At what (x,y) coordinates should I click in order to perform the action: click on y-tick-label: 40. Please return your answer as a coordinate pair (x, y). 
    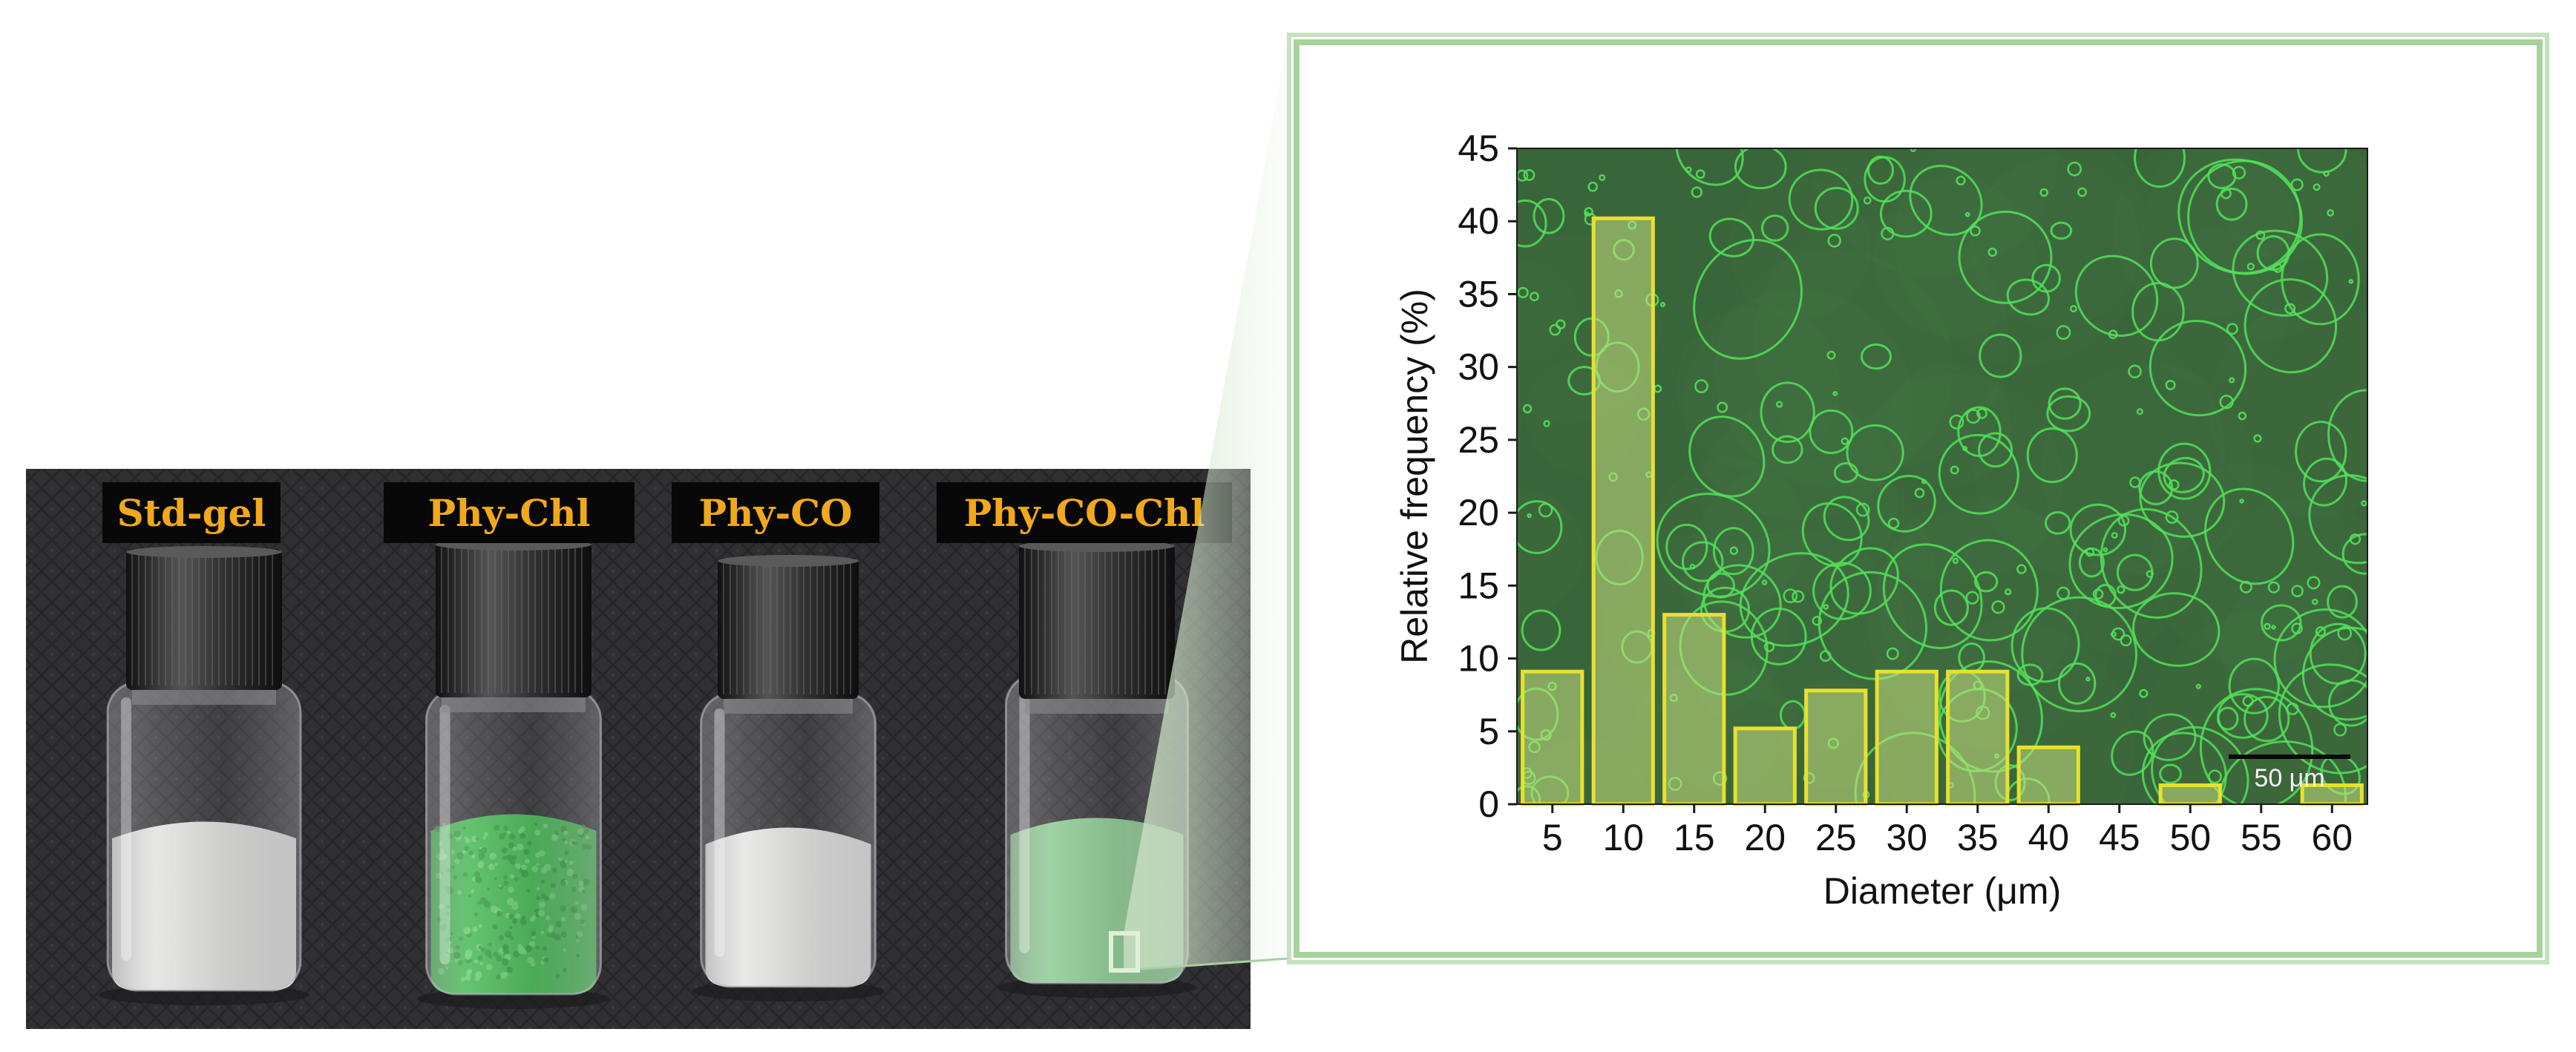
    Looking at the image, I should click on (1478, 221).